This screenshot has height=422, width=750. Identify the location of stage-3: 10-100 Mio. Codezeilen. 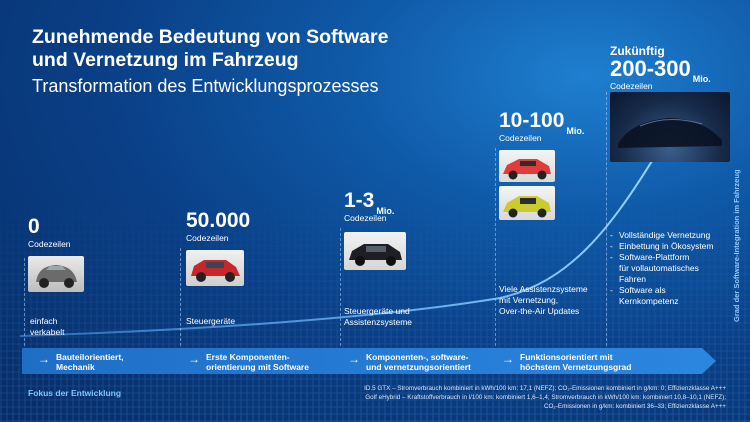
(542, 126).